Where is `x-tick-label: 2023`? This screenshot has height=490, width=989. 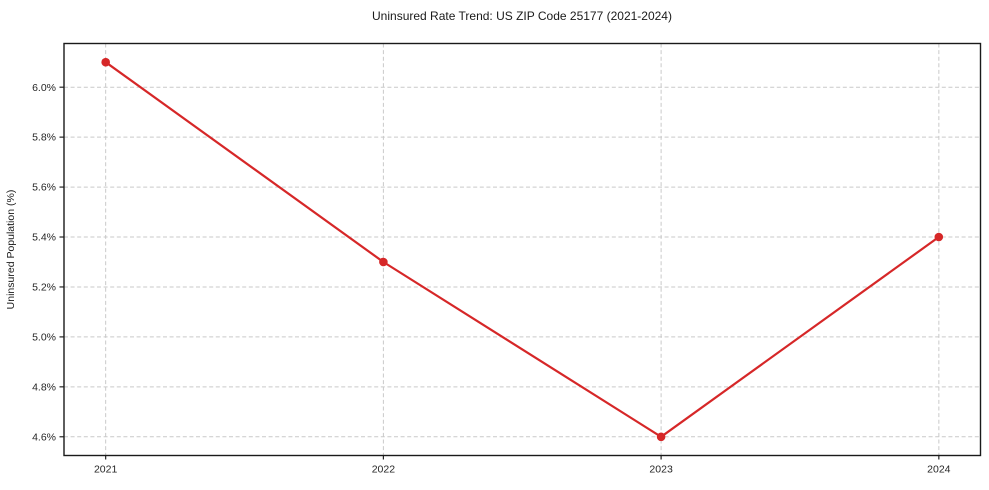 x-tick-label: 2023 is located at coordinates (661, 470).